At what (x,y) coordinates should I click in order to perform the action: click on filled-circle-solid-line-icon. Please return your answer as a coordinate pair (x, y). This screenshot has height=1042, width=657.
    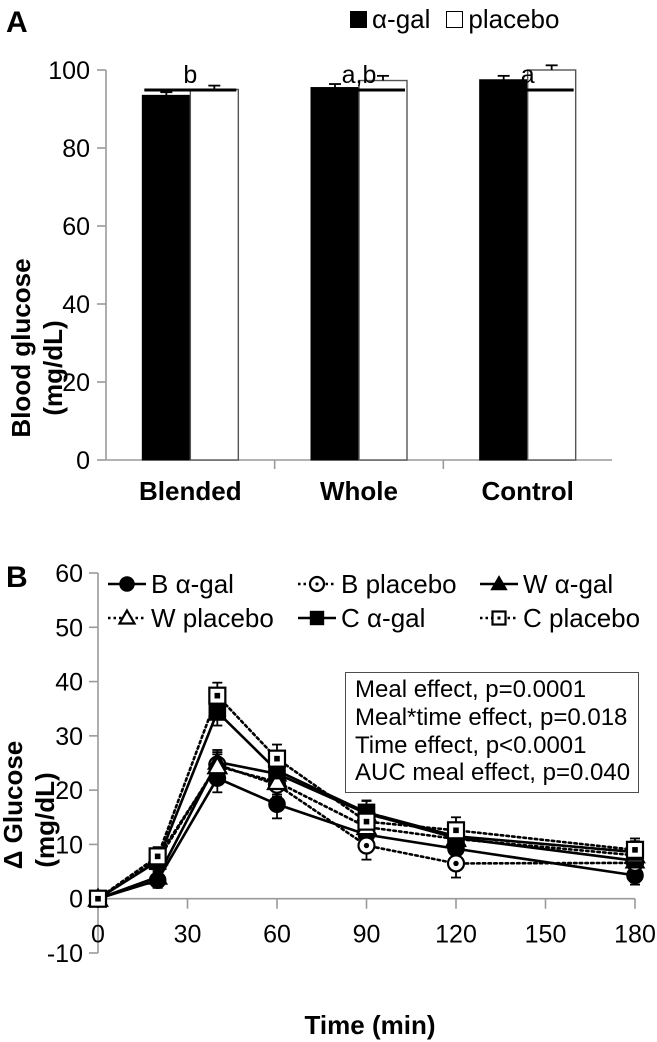
    Looking at the image, I should click on (127, 584).